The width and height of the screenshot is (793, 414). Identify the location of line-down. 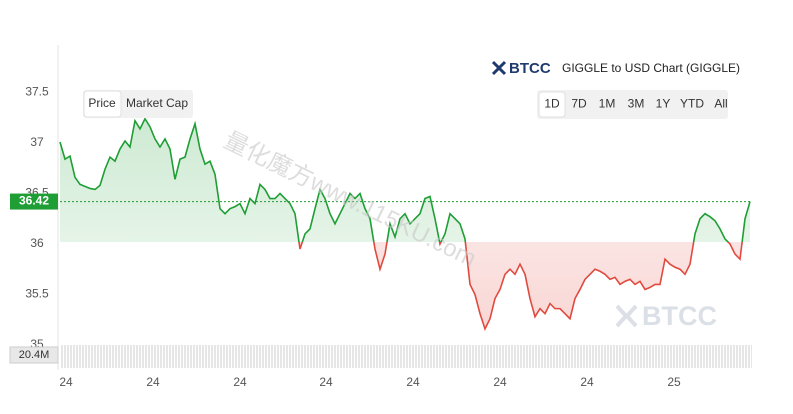
(520, 286).